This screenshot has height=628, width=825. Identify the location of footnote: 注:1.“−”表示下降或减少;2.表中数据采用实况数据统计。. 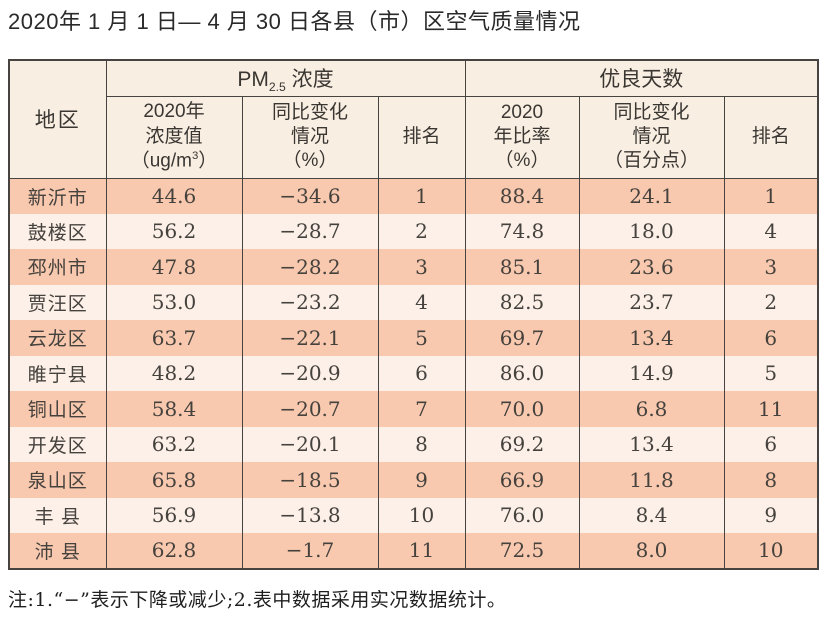
(257, 599).